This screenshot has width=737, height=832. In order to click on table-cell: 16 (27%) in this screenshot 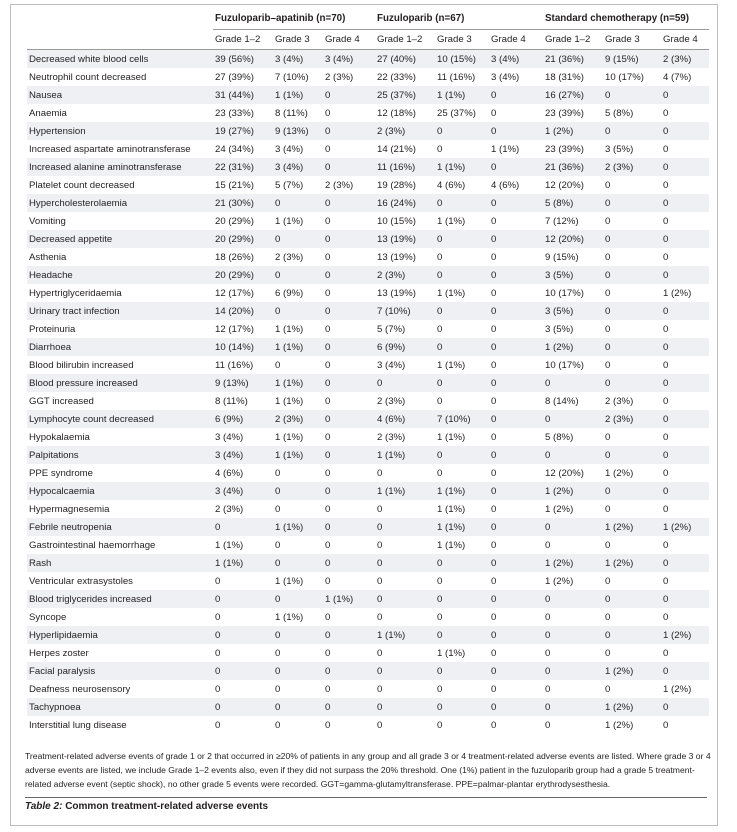, I will do `click(573, 95)`.